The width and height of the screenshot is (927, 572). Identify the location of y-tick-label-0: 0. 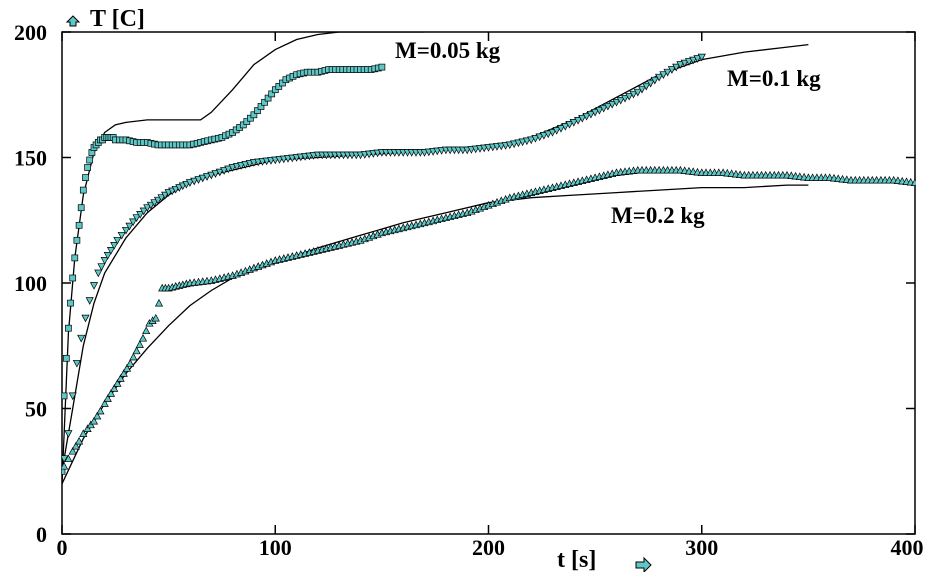
(41, 534).